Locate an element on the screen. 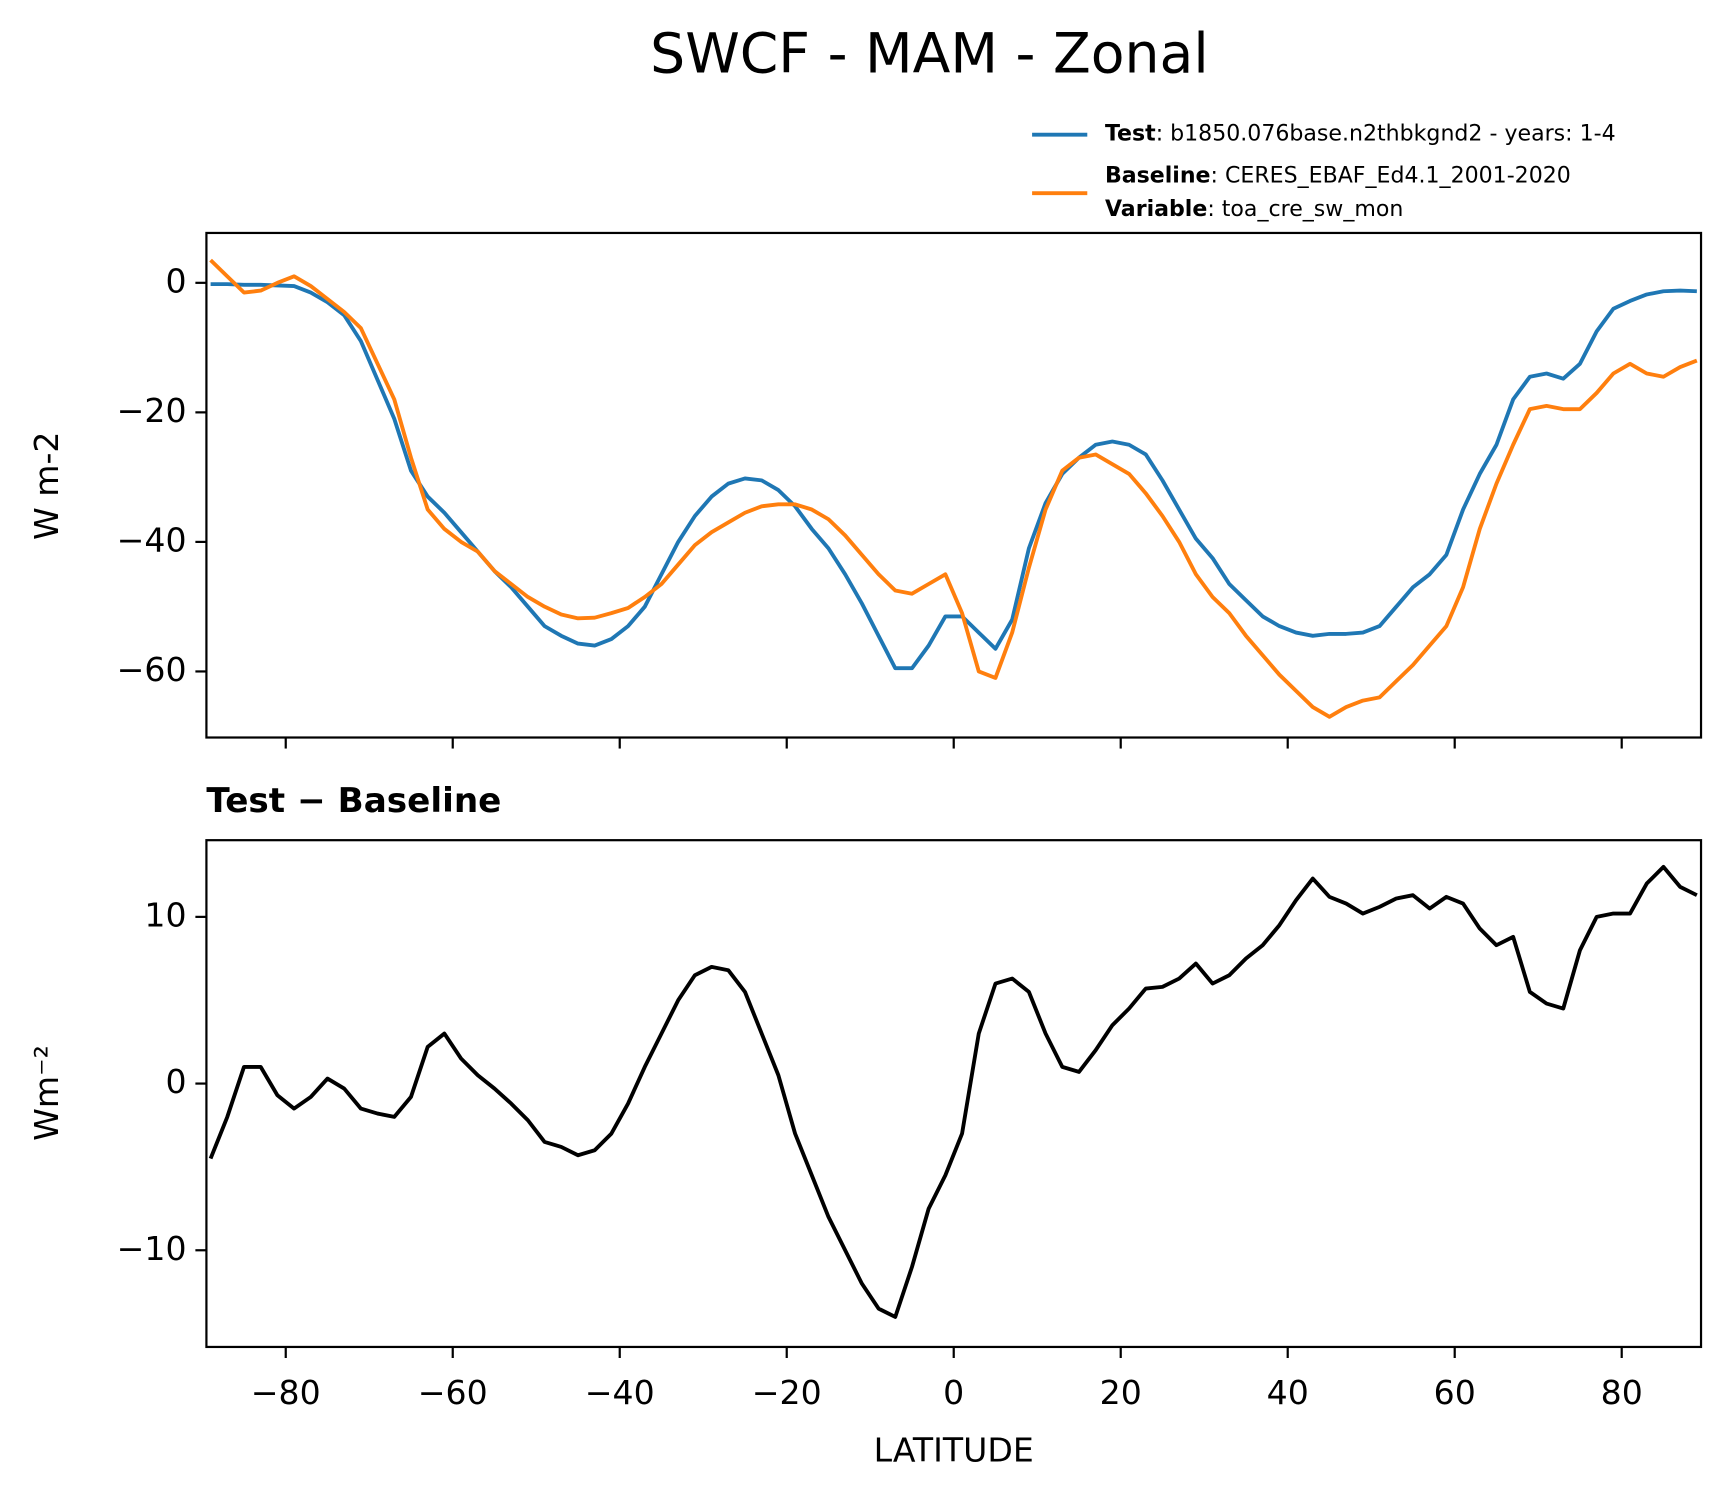 The width and height of the screenshot is (1722, 1496). legend-entry: Baseline: CERES_EBAF_Ed4.1_2001-2020 is located at coordinates (1338, 176).